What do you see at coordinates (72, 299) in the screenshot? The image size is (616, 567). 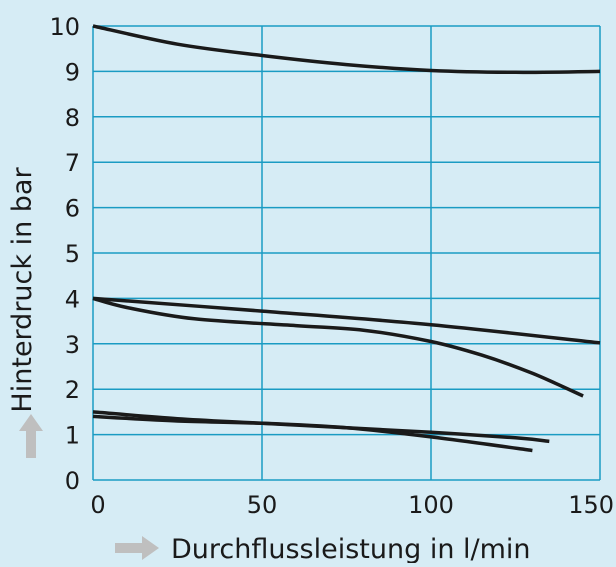 I see `y-tick-label: 4` at bounding box center [72, 299].